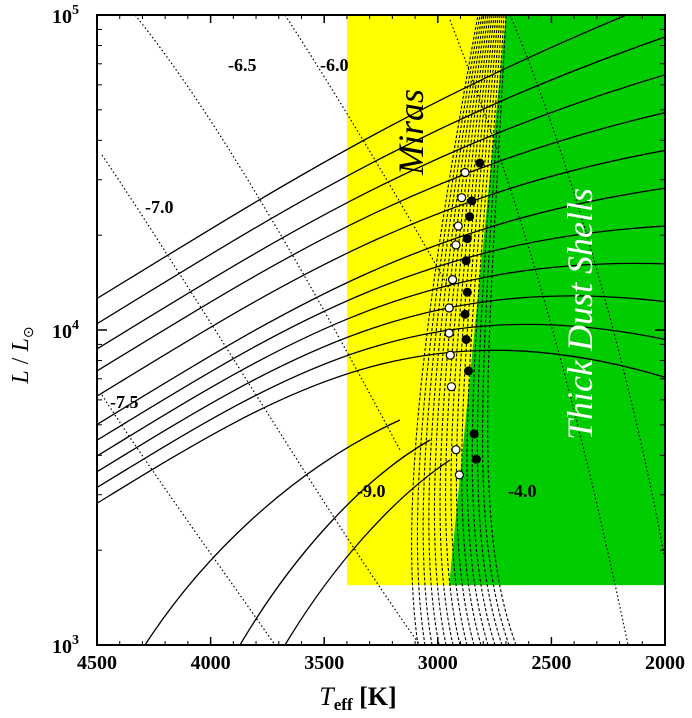  Describe the element at coordinates (357, 698) in the screenshot. I see `x-axis-title: Teff [K]` at that location.